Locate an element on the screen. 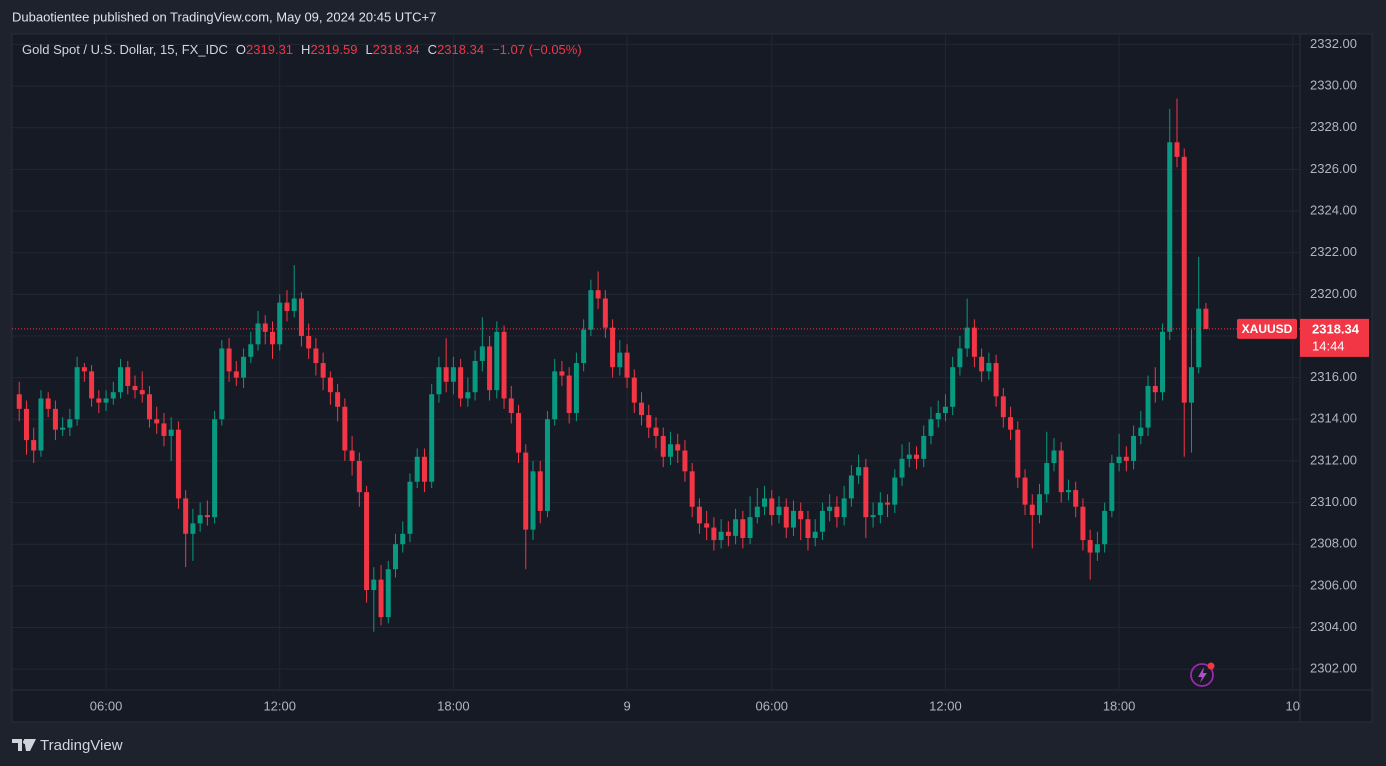  y-tick-label: 2302.00 is located at coordinates (1333, 668).